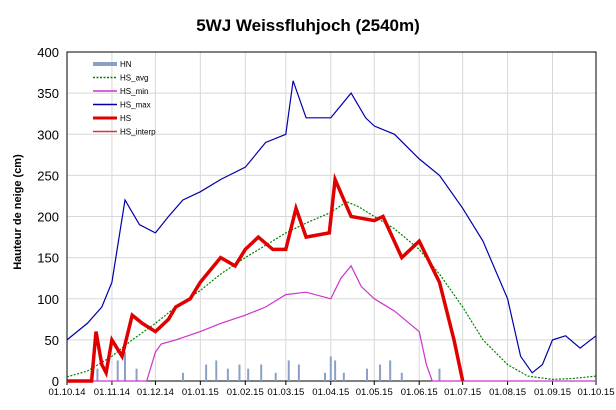  Describe the element at coordinates (67, 392) in the screenshot. I see `x-tick-label: 01.10.14` at that location.